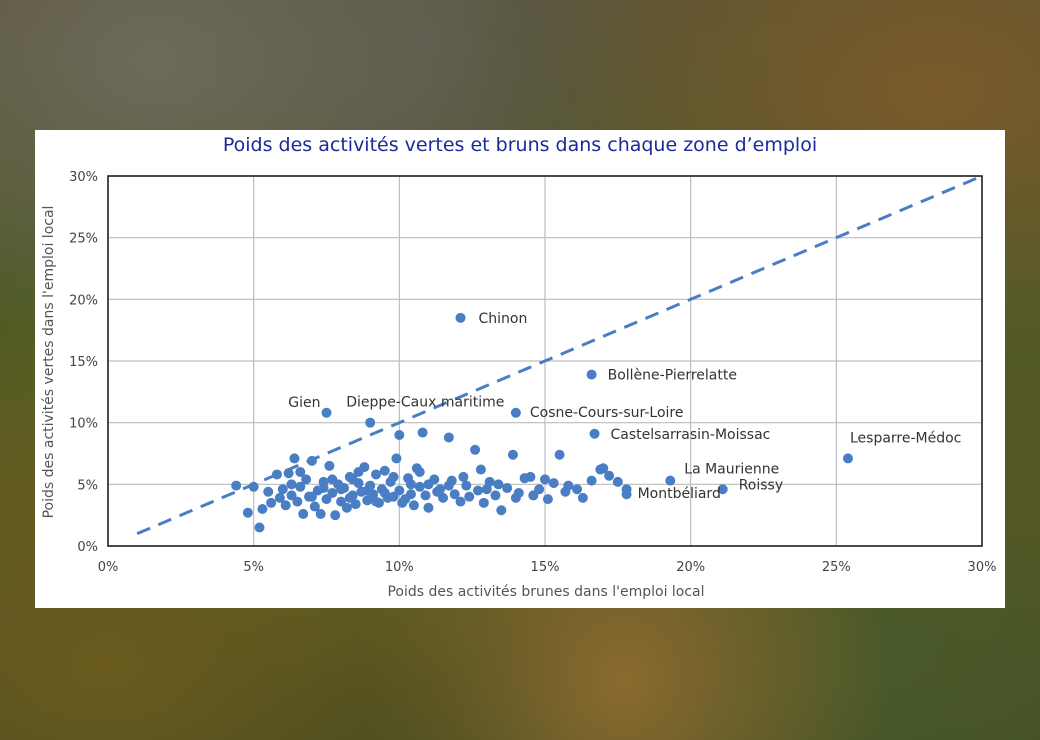  I want to click on point-label: Cosne-Cours-sur-Loire, so click(607, 413).